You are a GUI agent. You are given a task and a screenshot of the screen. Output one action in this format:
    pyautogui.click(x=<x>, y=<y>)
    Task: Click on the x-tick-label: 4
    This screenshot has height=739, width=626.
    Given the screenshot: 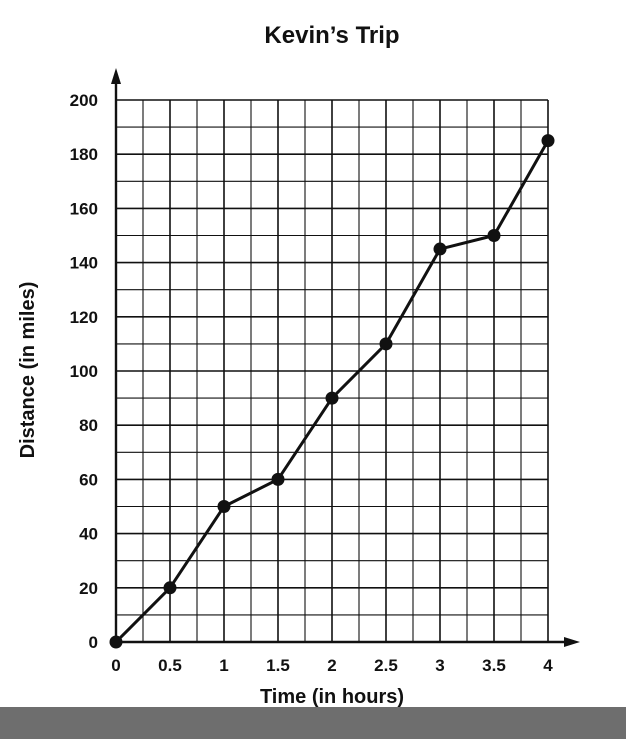 What is the action you would take?
    pyautogui.click(x=548, y=665)
    